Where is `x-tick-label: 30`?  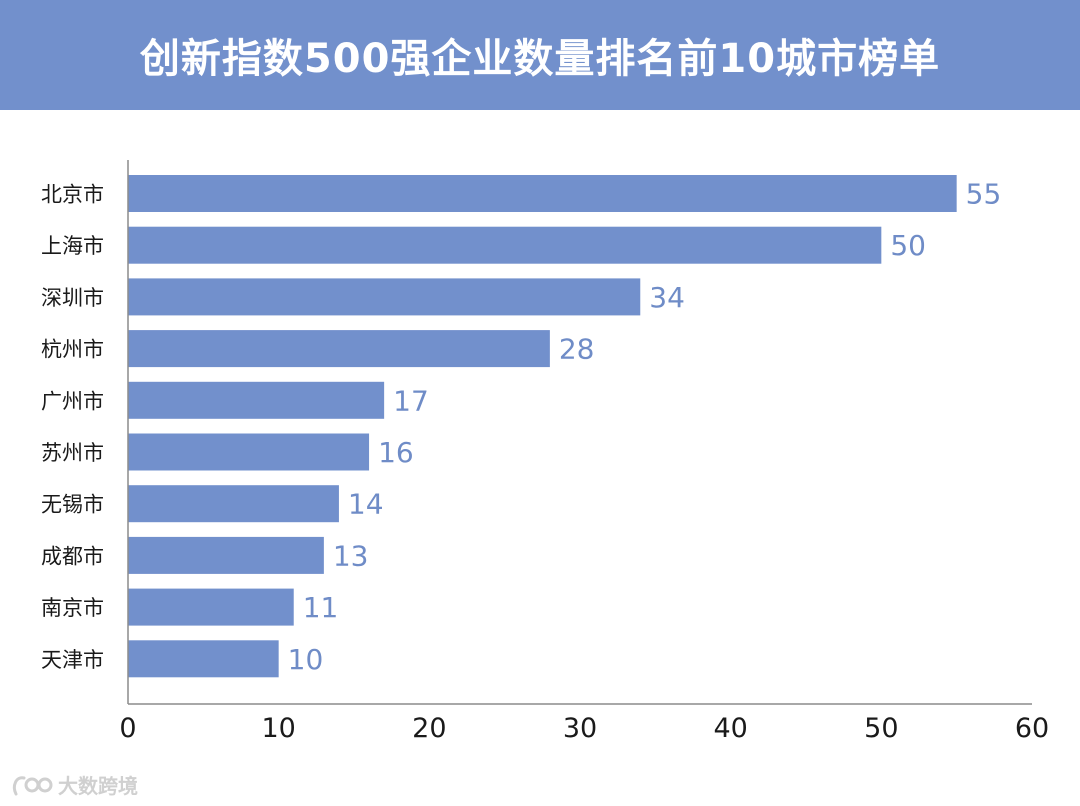
x-tick-label: 30 is located at coordinates (580, 728).